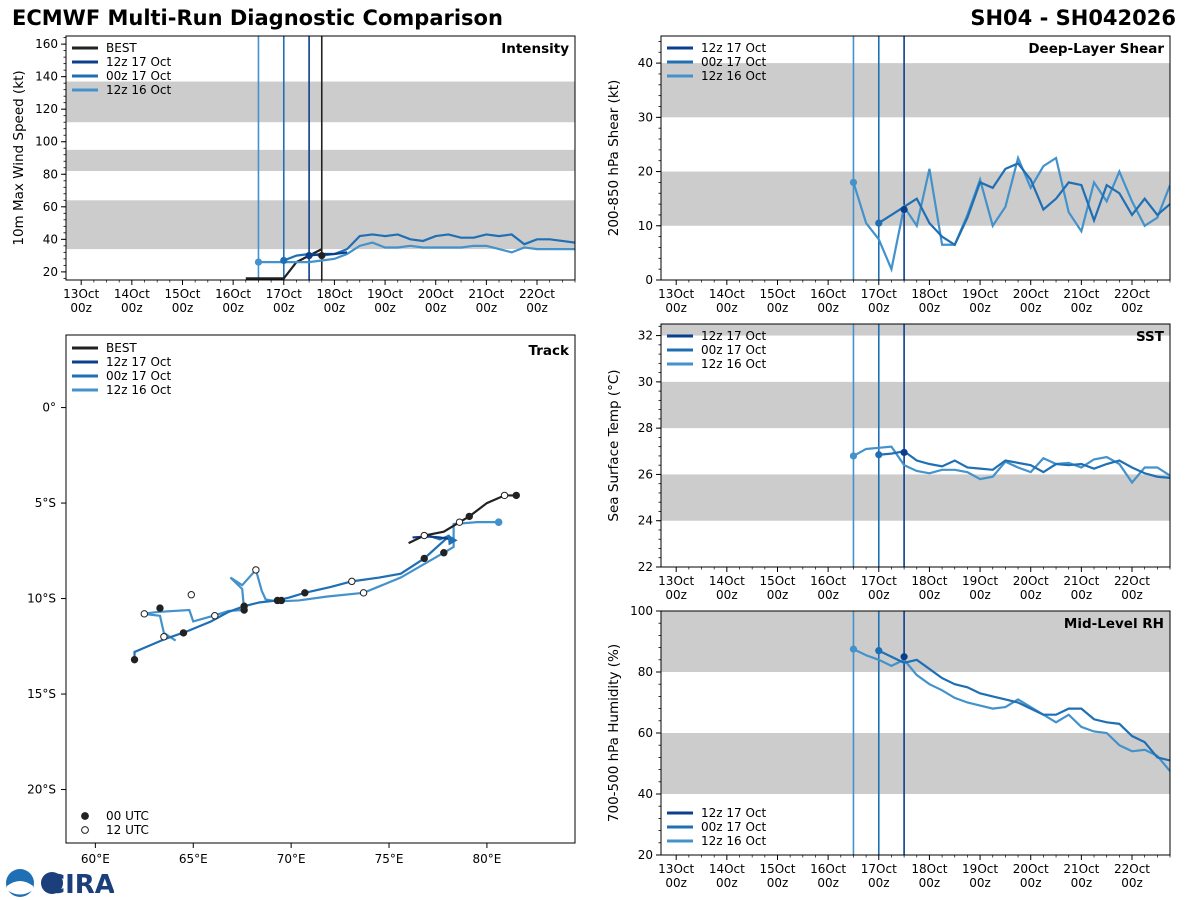 The width and height of the screenshot is (1200, 900). I want to click on shear-x-tick-day: 17Oct, so click(879, 294).